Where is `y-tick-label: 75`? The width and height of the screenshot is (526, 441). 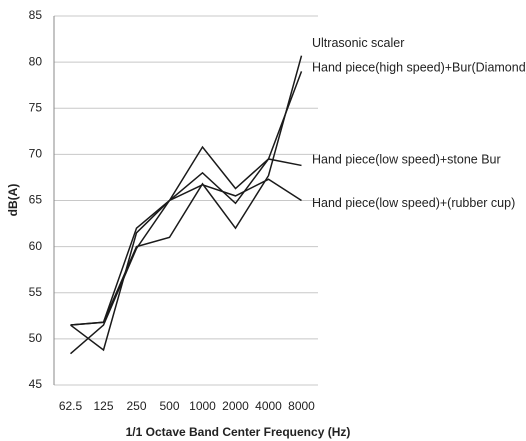 y-tick-label: 75 is located at coordinates (36, 107).